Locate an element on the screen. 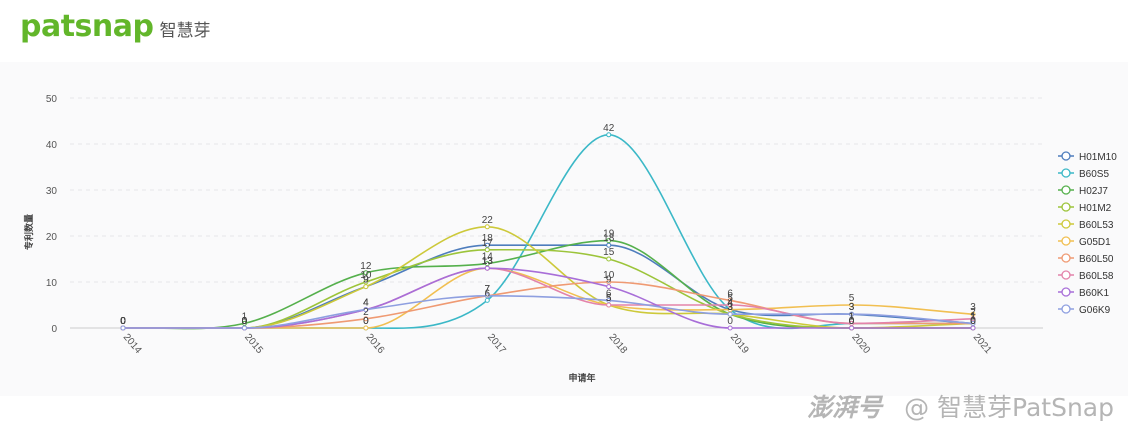 The image size is (1128, 429). data-label: 9 is located at coordinates (609, 280).